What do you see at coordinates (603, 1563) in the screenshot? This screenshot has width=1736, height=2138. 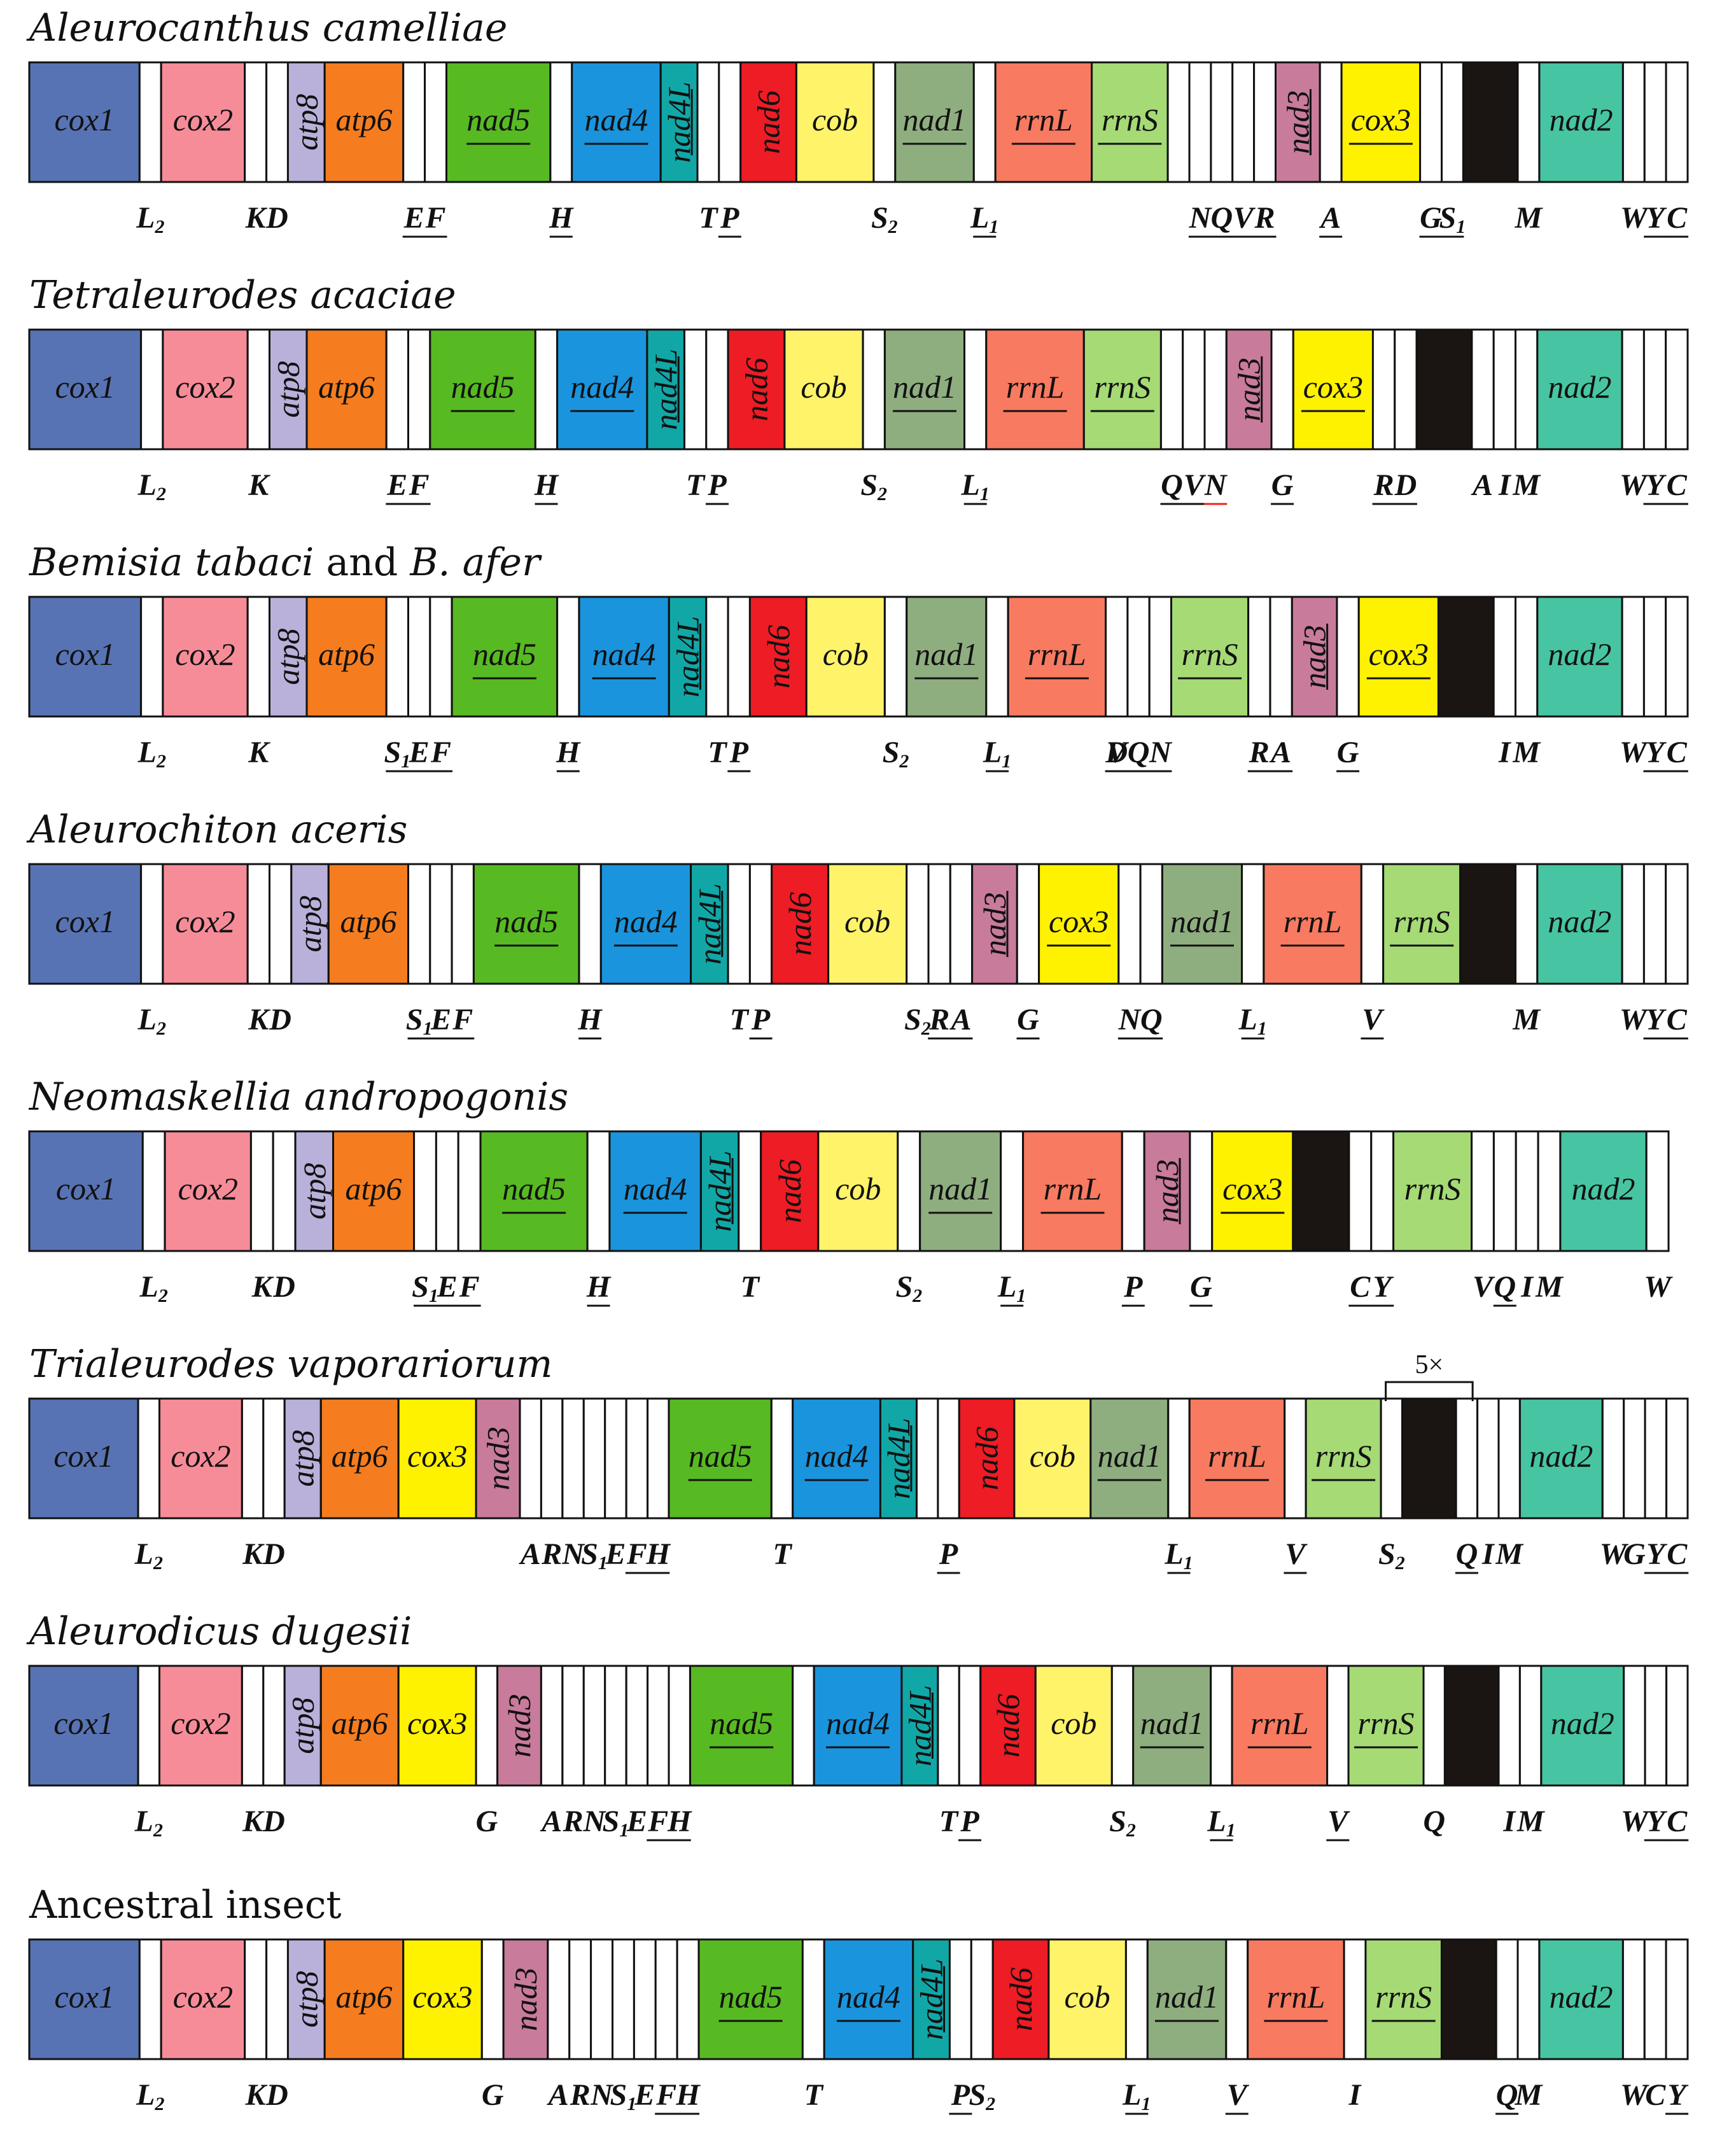 I see `trna-subscript: 1` at bounding box center [603, 1563].